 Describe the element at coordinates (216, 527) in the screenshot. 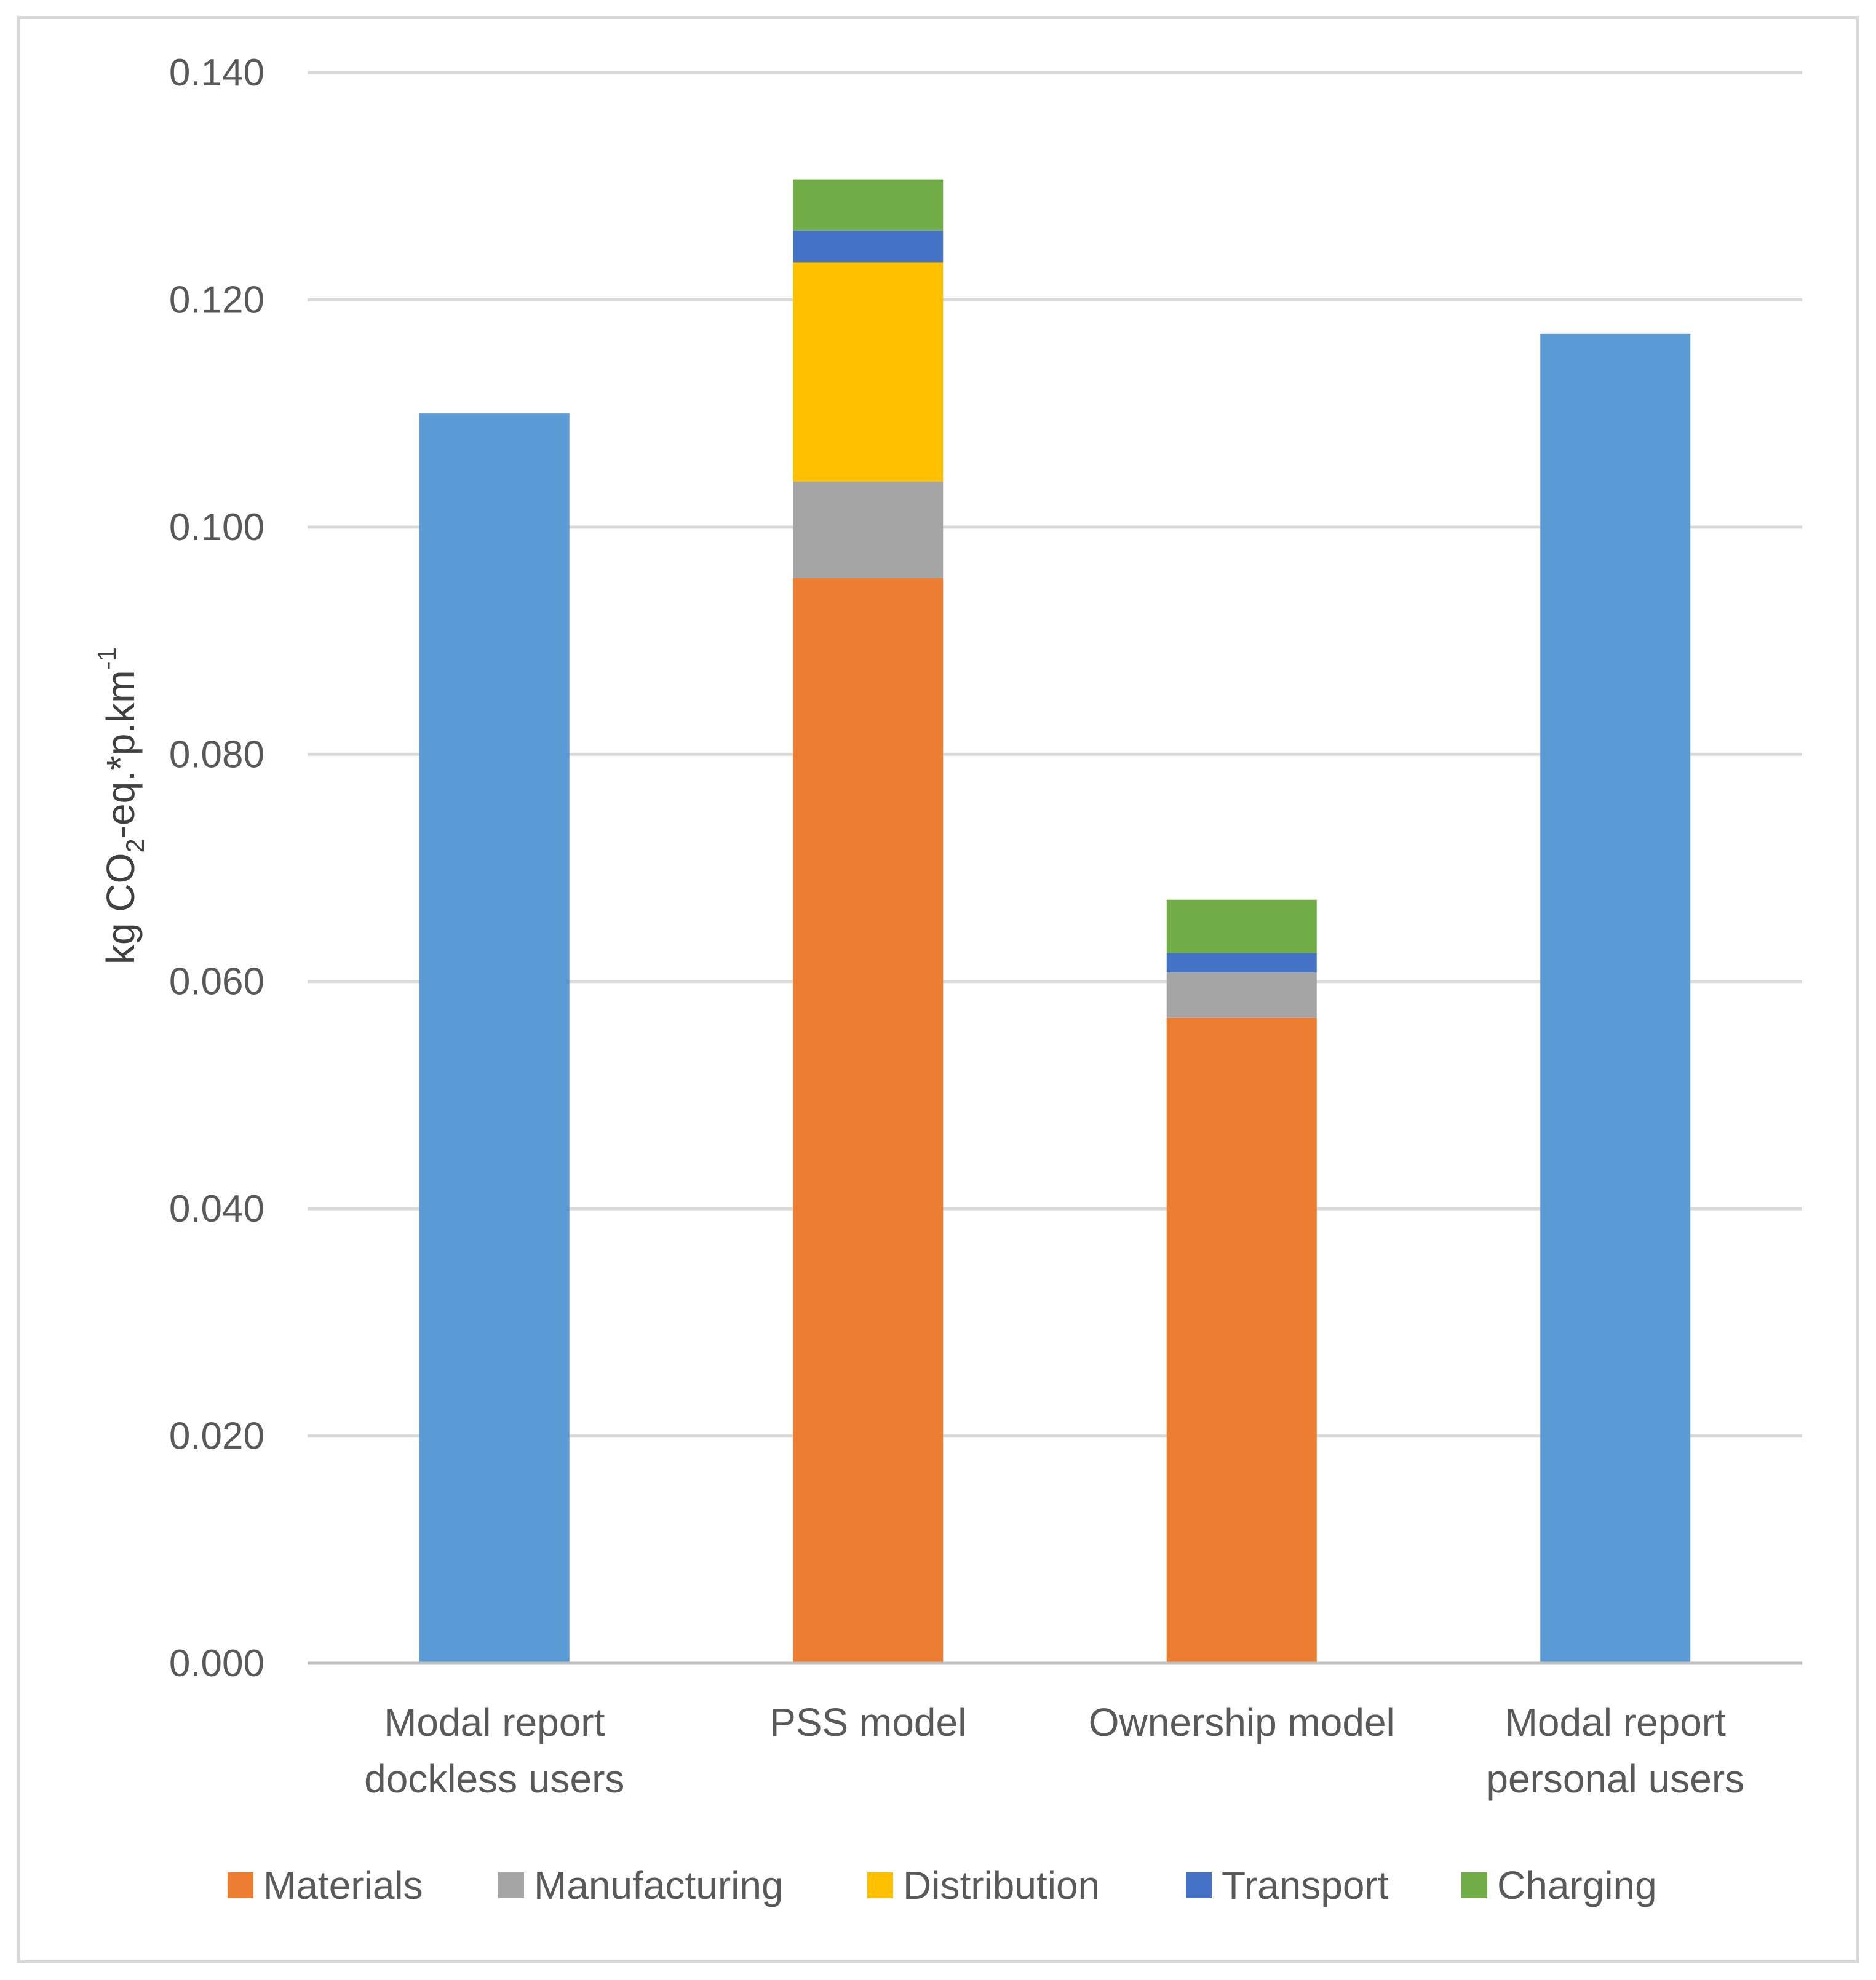

I see `y-tick-label: 0.100` at that location.